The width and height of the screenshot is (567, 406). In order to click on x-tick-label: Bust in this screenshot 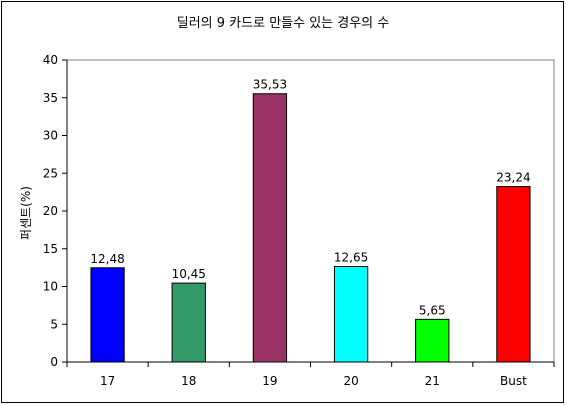, I will do `click(513, 381)`.